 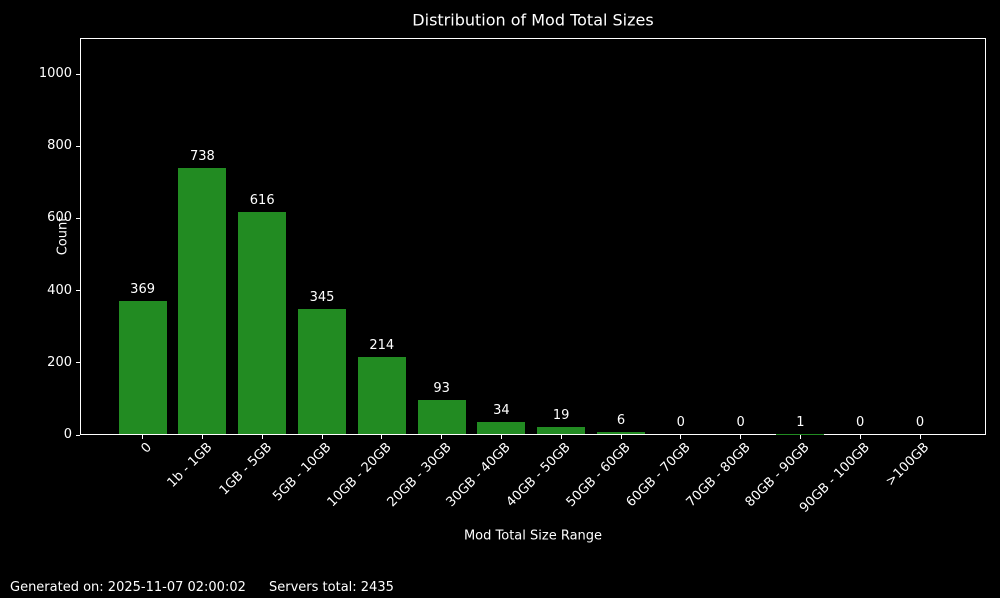 What do you see at coordinates (382, 345) in the screenshot?
I see `bar-value-label: 214` at bounding box center [382, 345].